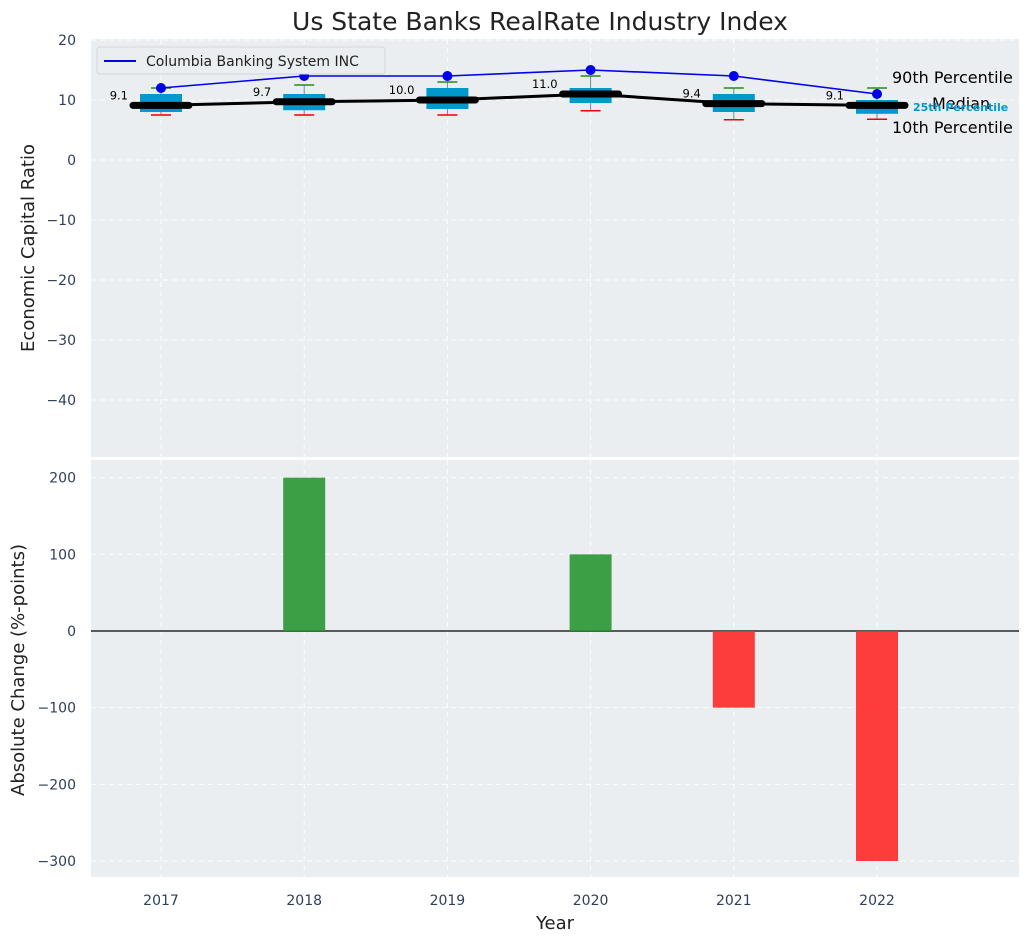 The image size is (1029, 942). What do you see at coordinates (71, 632) in the screenshot?
I see `bottom-y-tick-label: 0` at bounding box center [71, 632].